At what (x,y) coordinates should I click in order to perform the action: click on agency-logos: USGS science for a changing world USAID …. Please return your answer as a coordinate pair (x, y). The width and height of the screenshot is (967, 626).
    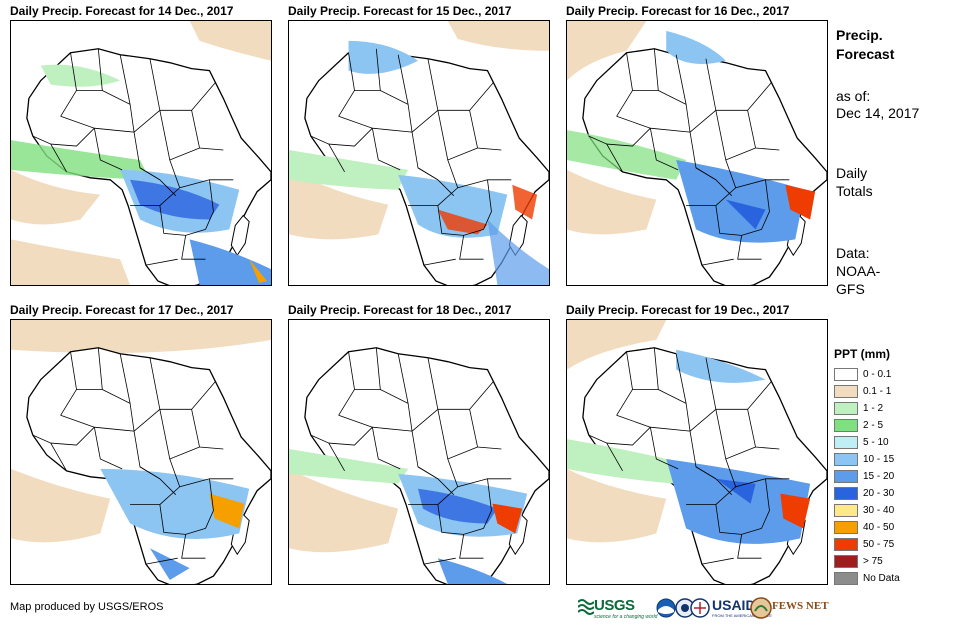
    Looking at the image, I should click on (703, 608).